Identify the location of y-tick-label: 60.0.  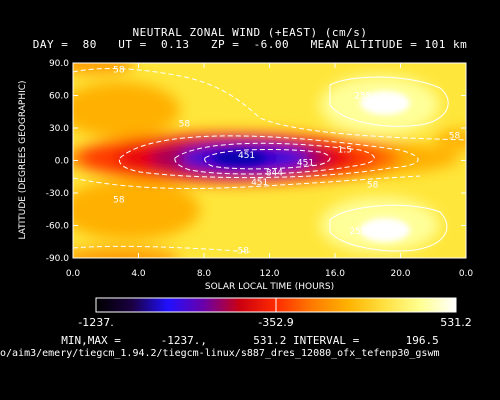
(59, 97).